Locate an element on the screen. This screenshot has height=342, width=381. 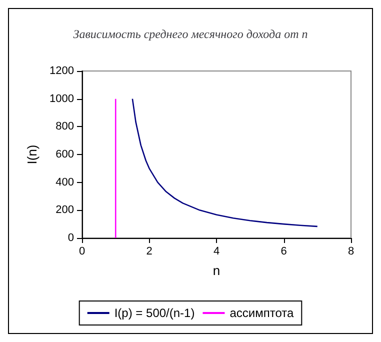
y-axis-title: I(n) is located at coordinates (32, 154).